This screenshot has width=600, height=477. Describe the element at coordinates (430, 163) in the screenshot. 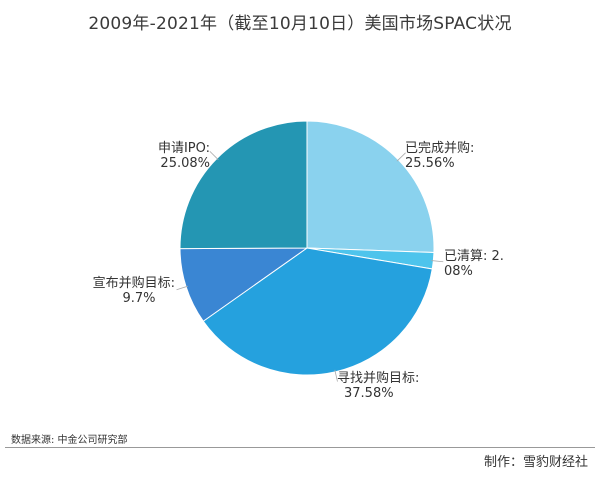

I see `slice-label-completed-value: 25.56%` at that location.